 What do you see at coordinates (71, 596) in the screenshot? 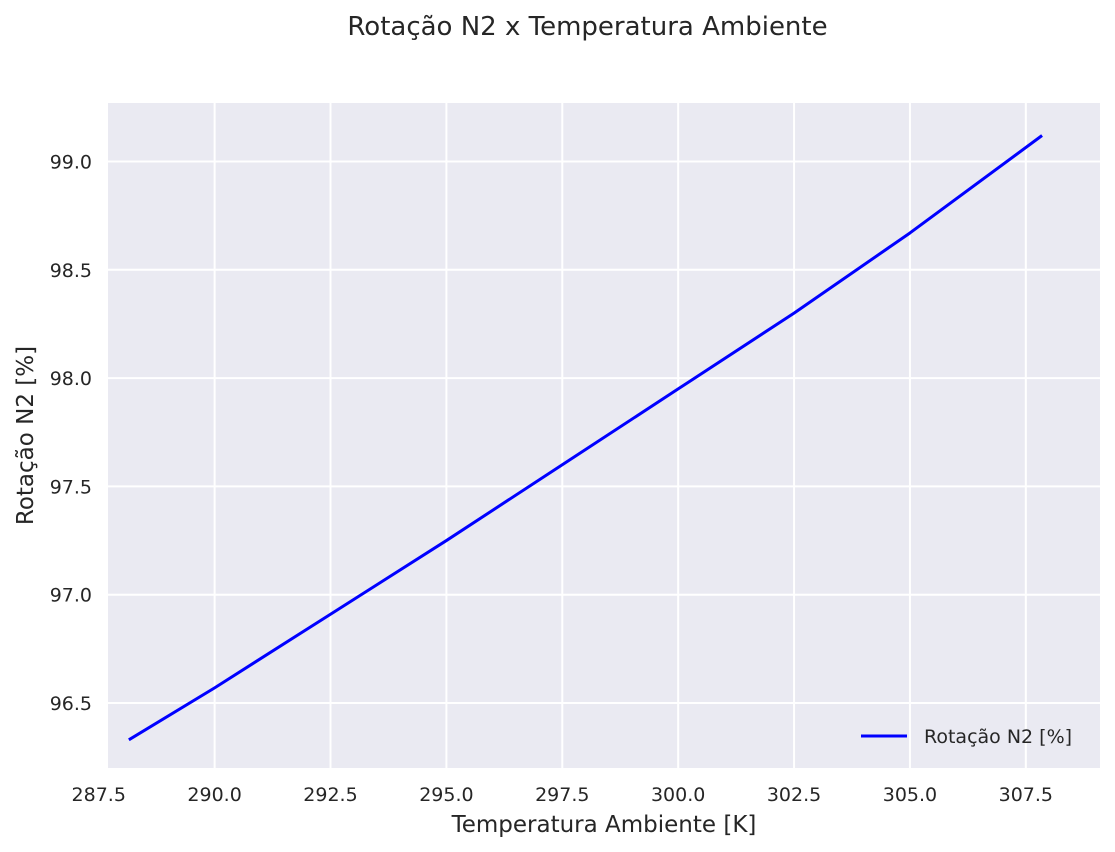
I see `y-tick-label: 97.0` at bounding box center [71, 596].